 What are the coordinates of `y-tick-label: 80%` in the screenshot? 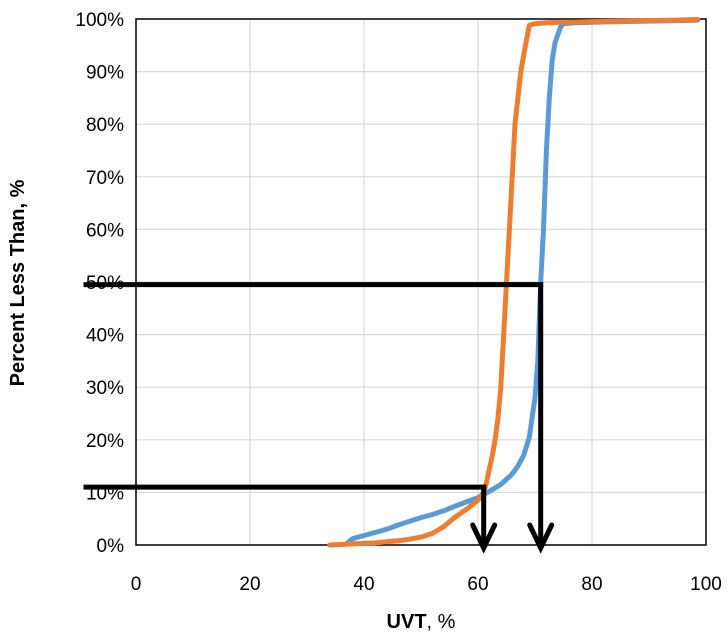 It's located at (105, 125).